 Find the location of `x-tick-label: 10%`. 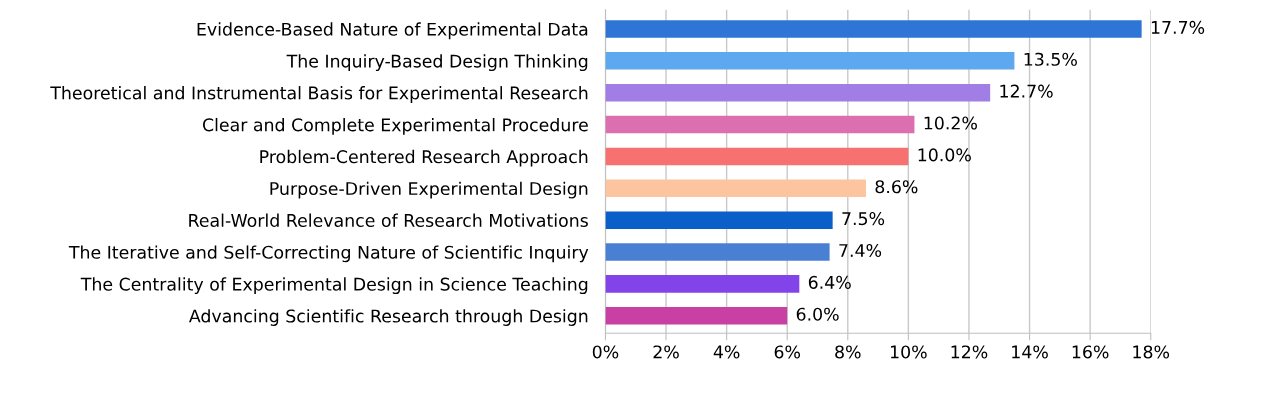

x-tick-label: 10% is located at coordinates (908, 352).